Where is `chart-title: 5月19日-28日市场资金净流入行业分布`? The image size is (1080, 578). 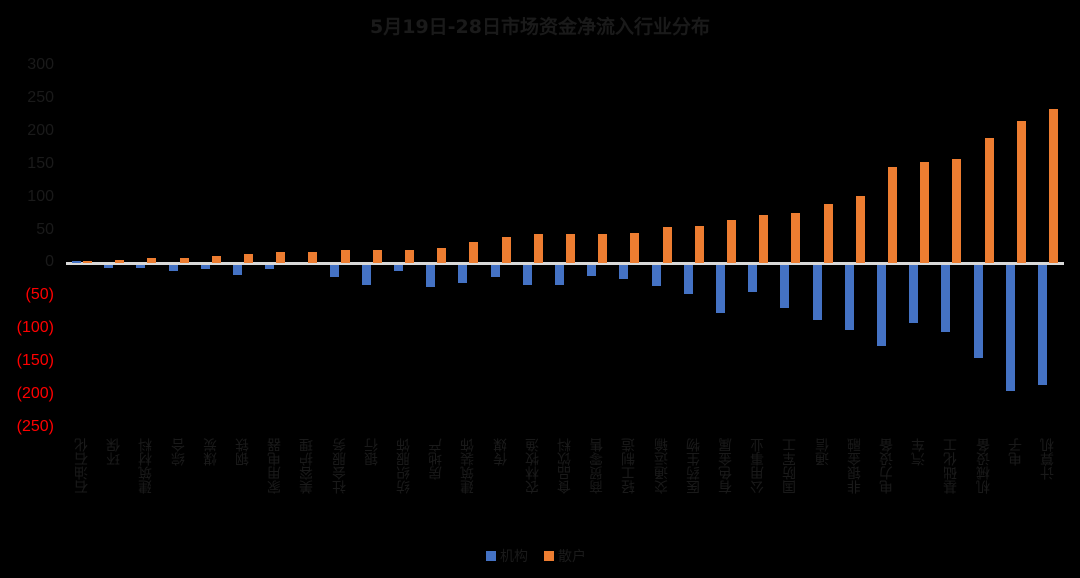
chart-title: 5月19日-28日市场资金净流入行业分布 is located at coordinates (540, 27).